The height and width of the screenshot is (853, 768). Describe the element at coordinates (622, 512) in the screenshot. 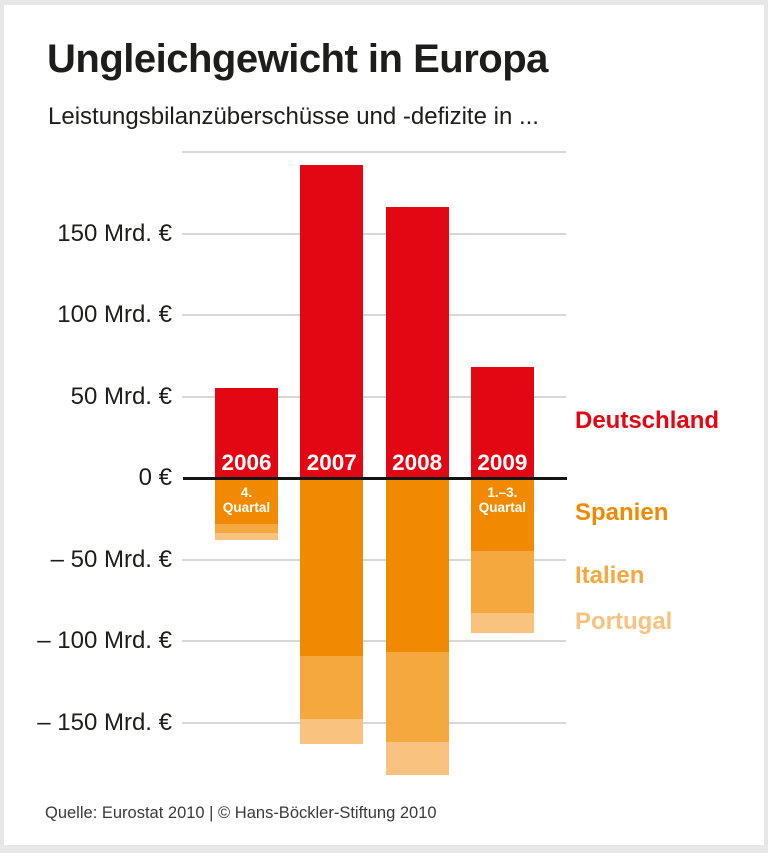

I see `legend-spanien: Spanien` at that location.